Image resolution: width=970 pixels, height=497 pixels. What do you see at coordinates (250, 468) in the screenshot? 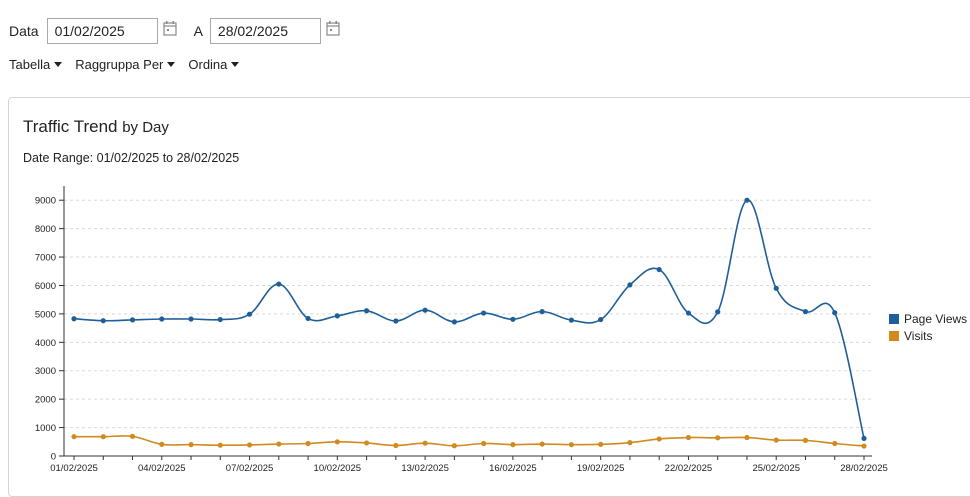
I see `x-tick-label: 07/02/2025` at bounding box center [250, 468].